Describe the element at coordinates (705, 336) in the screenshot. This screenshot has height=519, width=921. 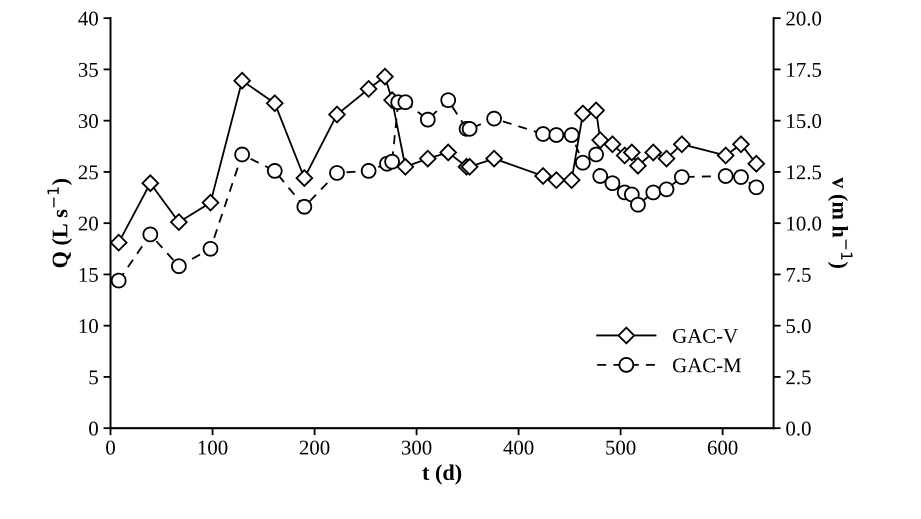
I see `legend-label: GAC-V` at that location.